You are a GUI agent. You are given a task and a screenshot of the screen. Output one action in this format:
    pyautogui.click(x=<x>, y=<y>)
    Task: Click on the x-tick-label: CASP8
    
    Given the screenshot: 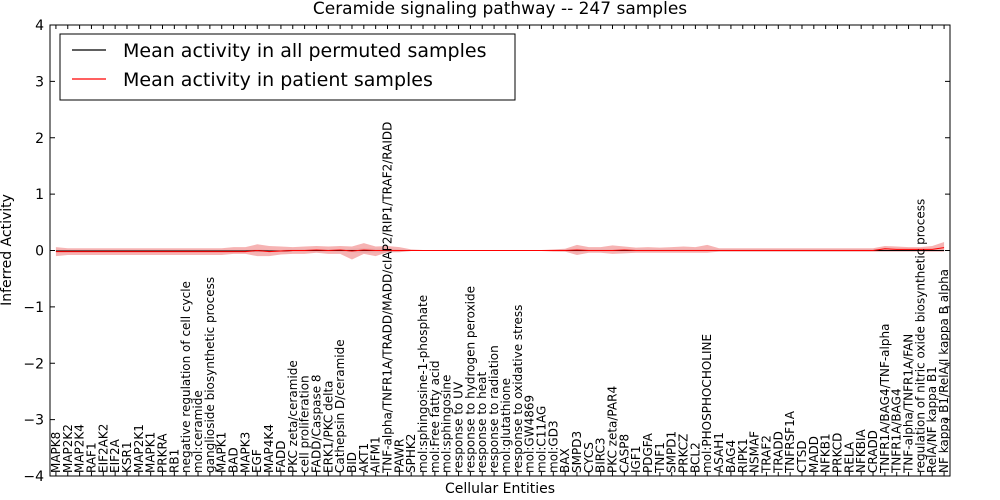 What is the action you would take?
    pyautogui.click(x=624, y=453)
    